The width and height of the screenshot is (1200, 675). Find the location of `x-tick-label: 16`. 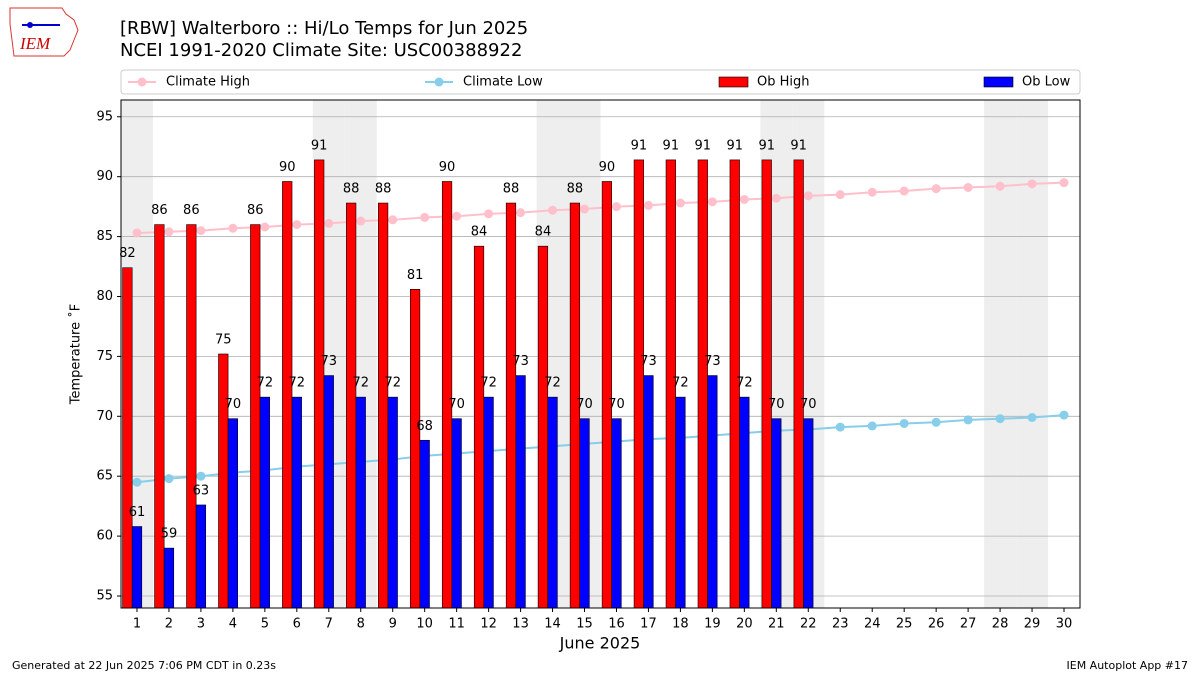

x-tick-label: 16 is located at coordinates (616, 624).